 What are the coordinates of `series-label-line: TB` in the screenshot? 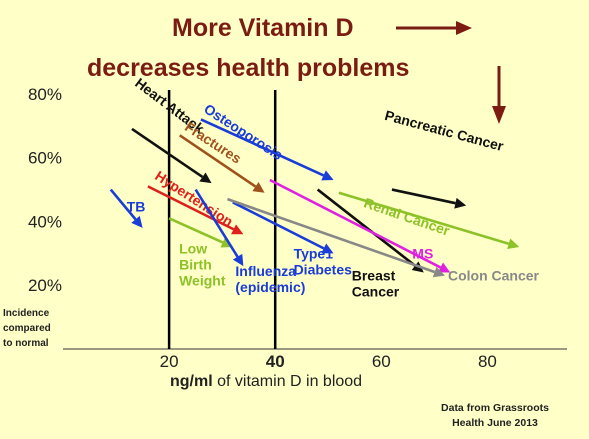 It's located at (136, 207).